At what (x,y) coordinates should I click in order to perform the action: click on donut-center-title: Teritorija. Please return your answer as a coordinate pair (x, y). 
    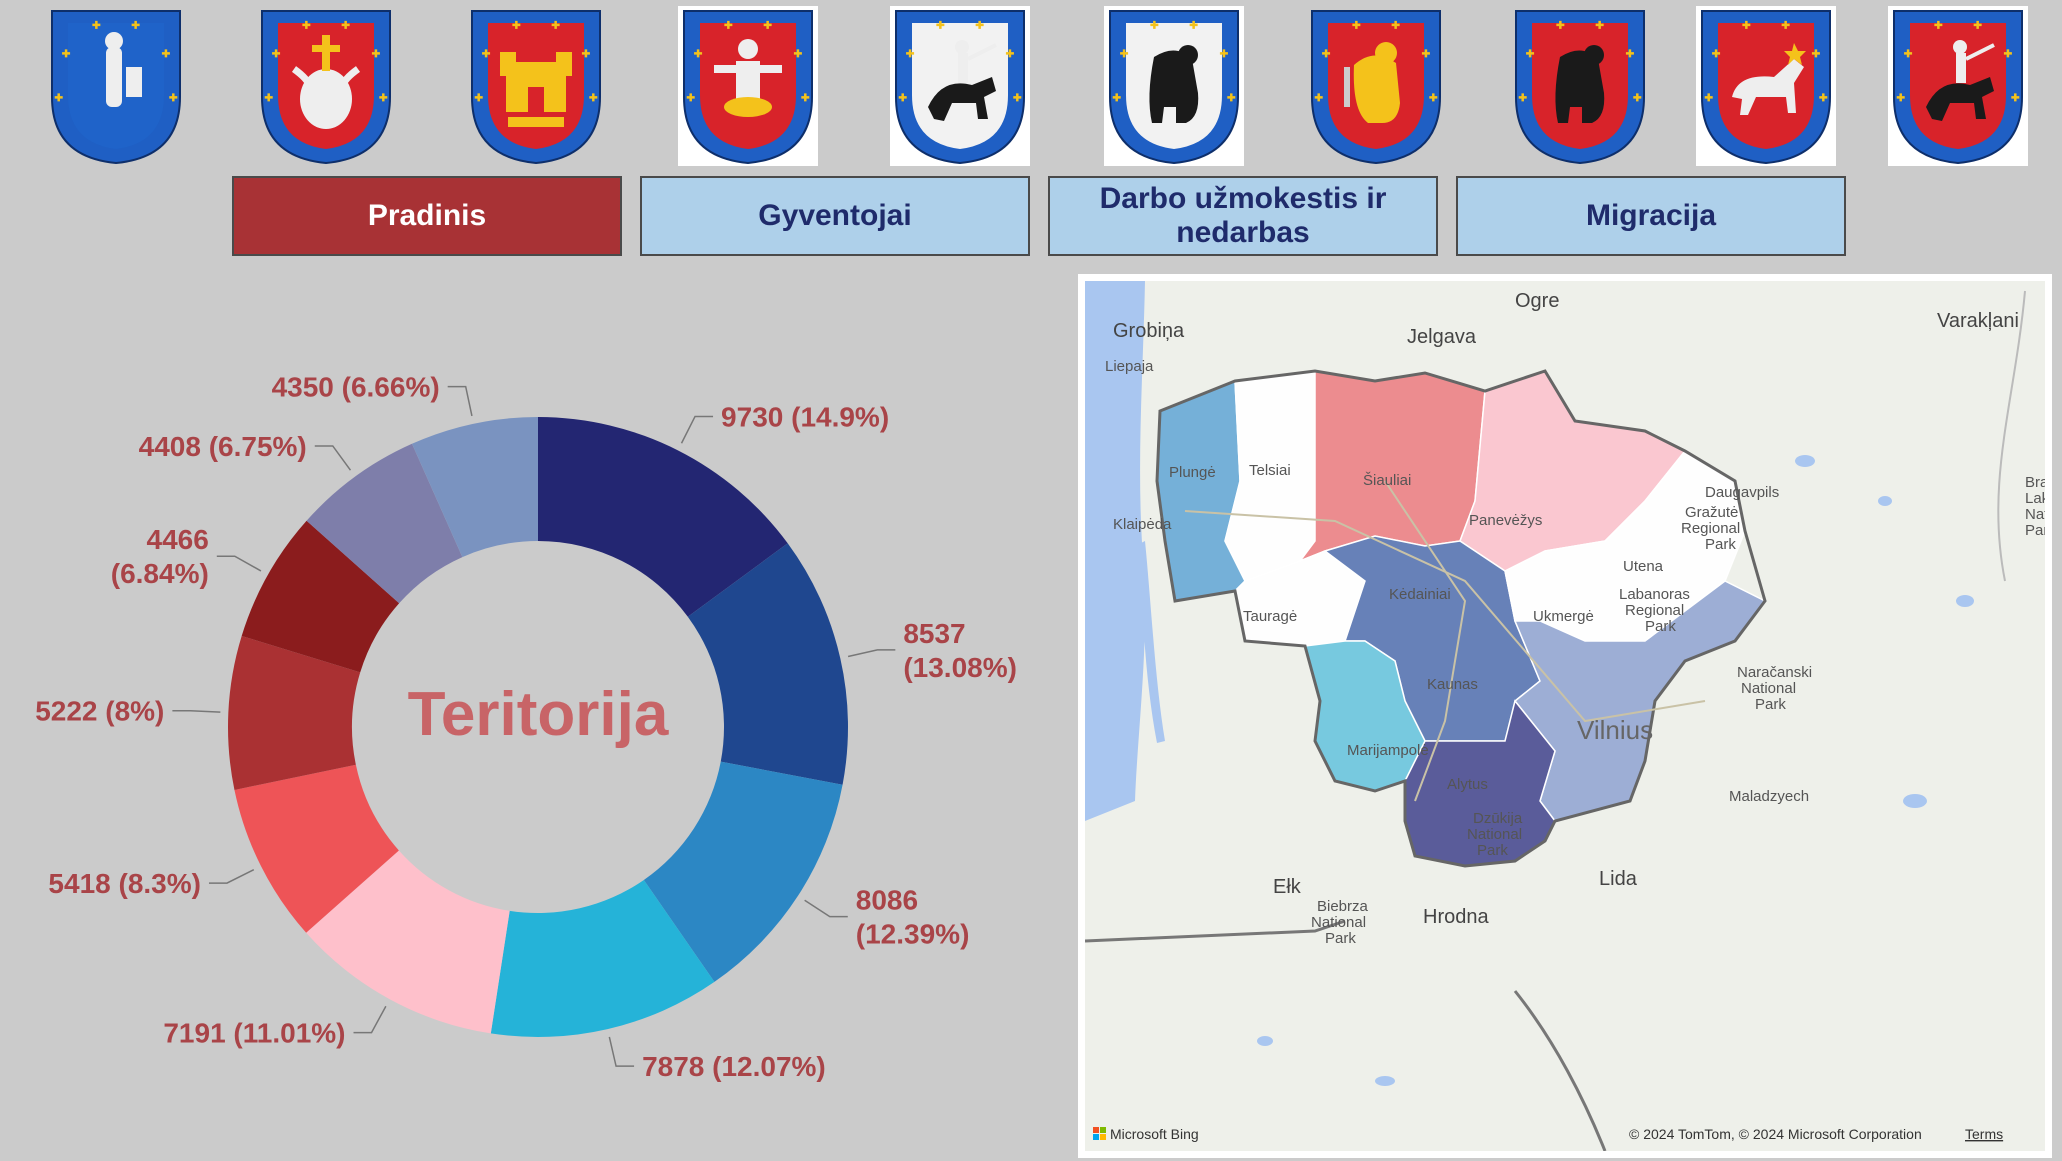
    Looking at the image, I should click on (538, 714).